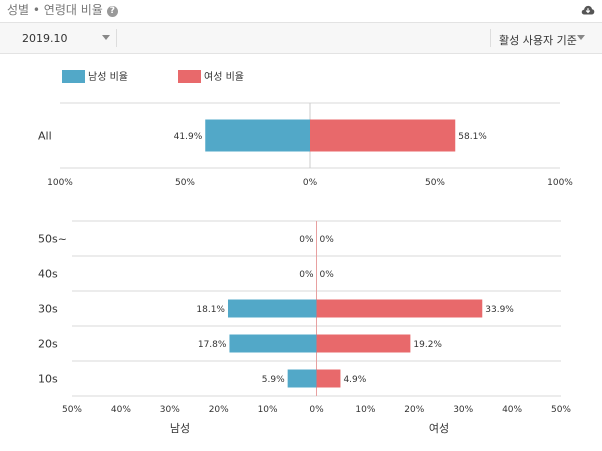 Image resolution: width=602 pixels, height=451 pixels. Describe the element at coordinates (55, 10) in the screenshot. I see `panel-title-text: 성별 • 연령대 비율` at that location.